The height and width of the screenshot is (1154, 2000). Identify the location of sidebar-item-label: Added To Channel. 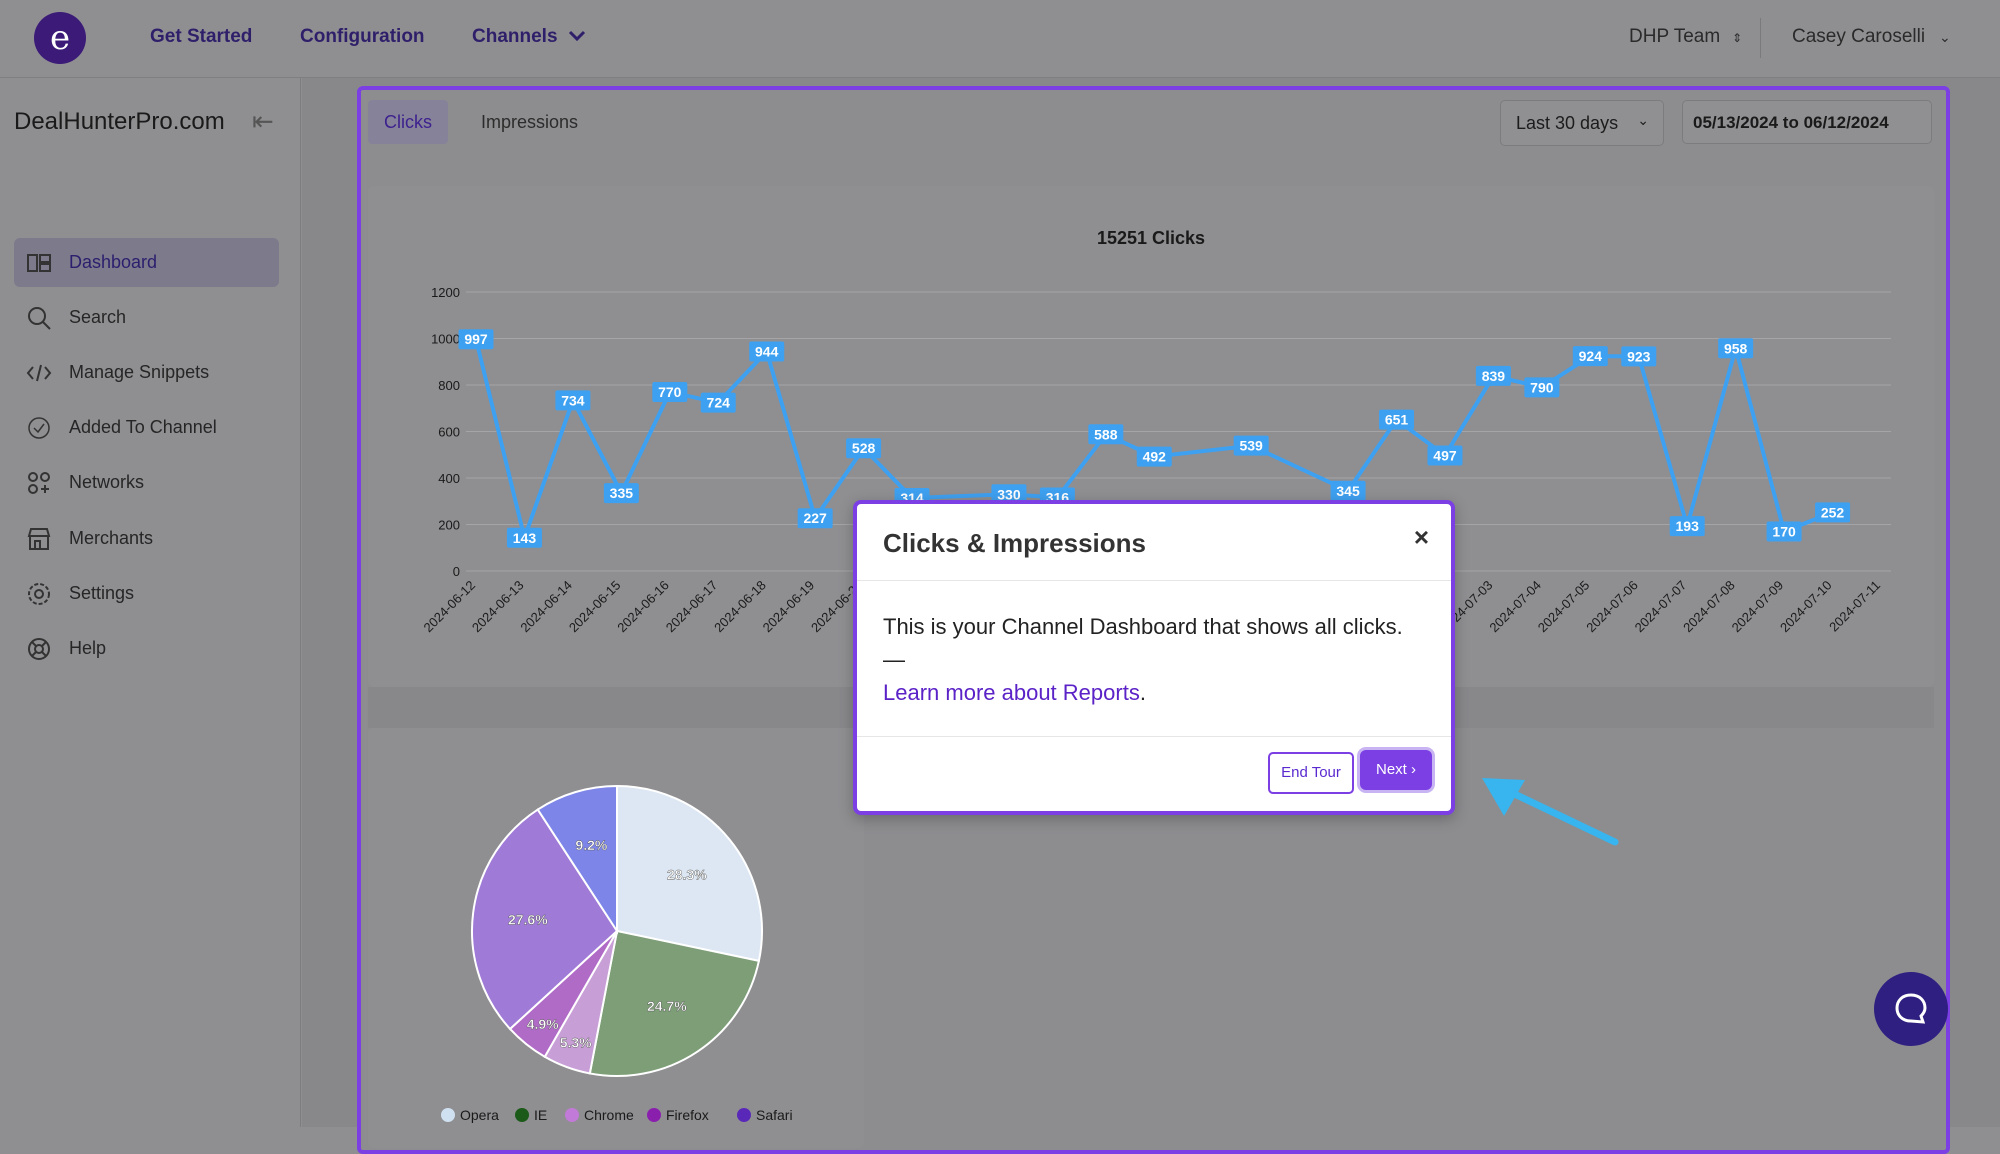
(143, 427).